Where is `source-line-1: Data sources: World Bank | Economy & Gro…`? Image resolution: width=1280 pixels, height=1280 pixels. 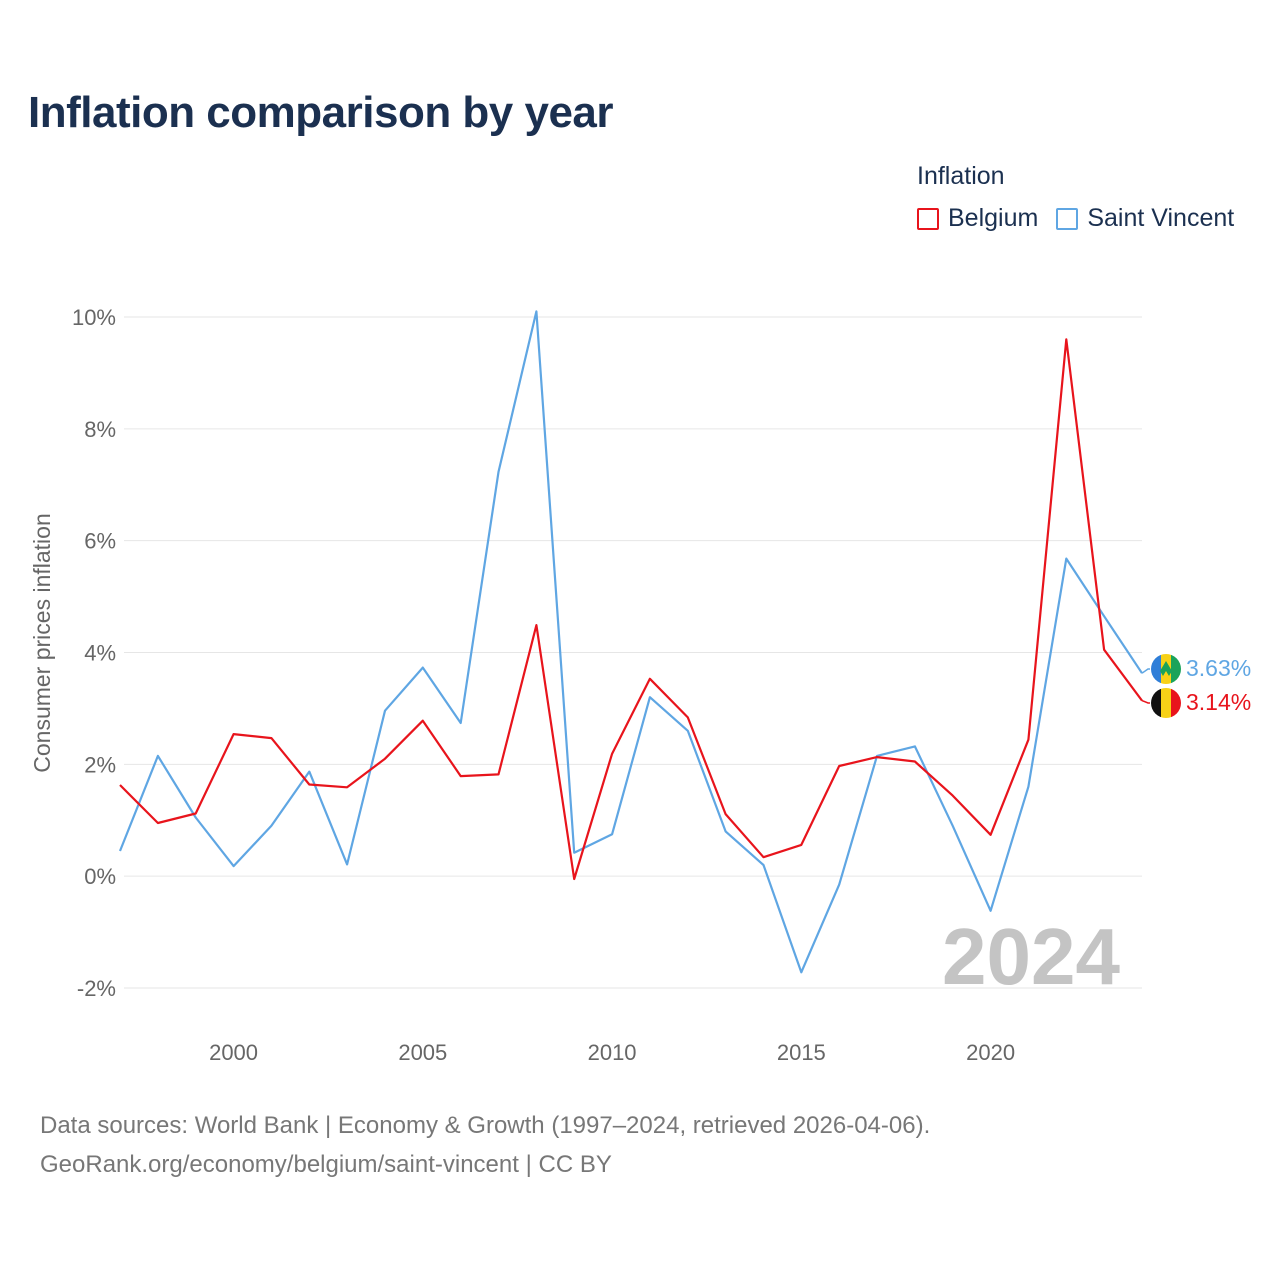 source-line-1: Data sources: World Bank | Economy & Gro… is located at coordinates (485, 1125).